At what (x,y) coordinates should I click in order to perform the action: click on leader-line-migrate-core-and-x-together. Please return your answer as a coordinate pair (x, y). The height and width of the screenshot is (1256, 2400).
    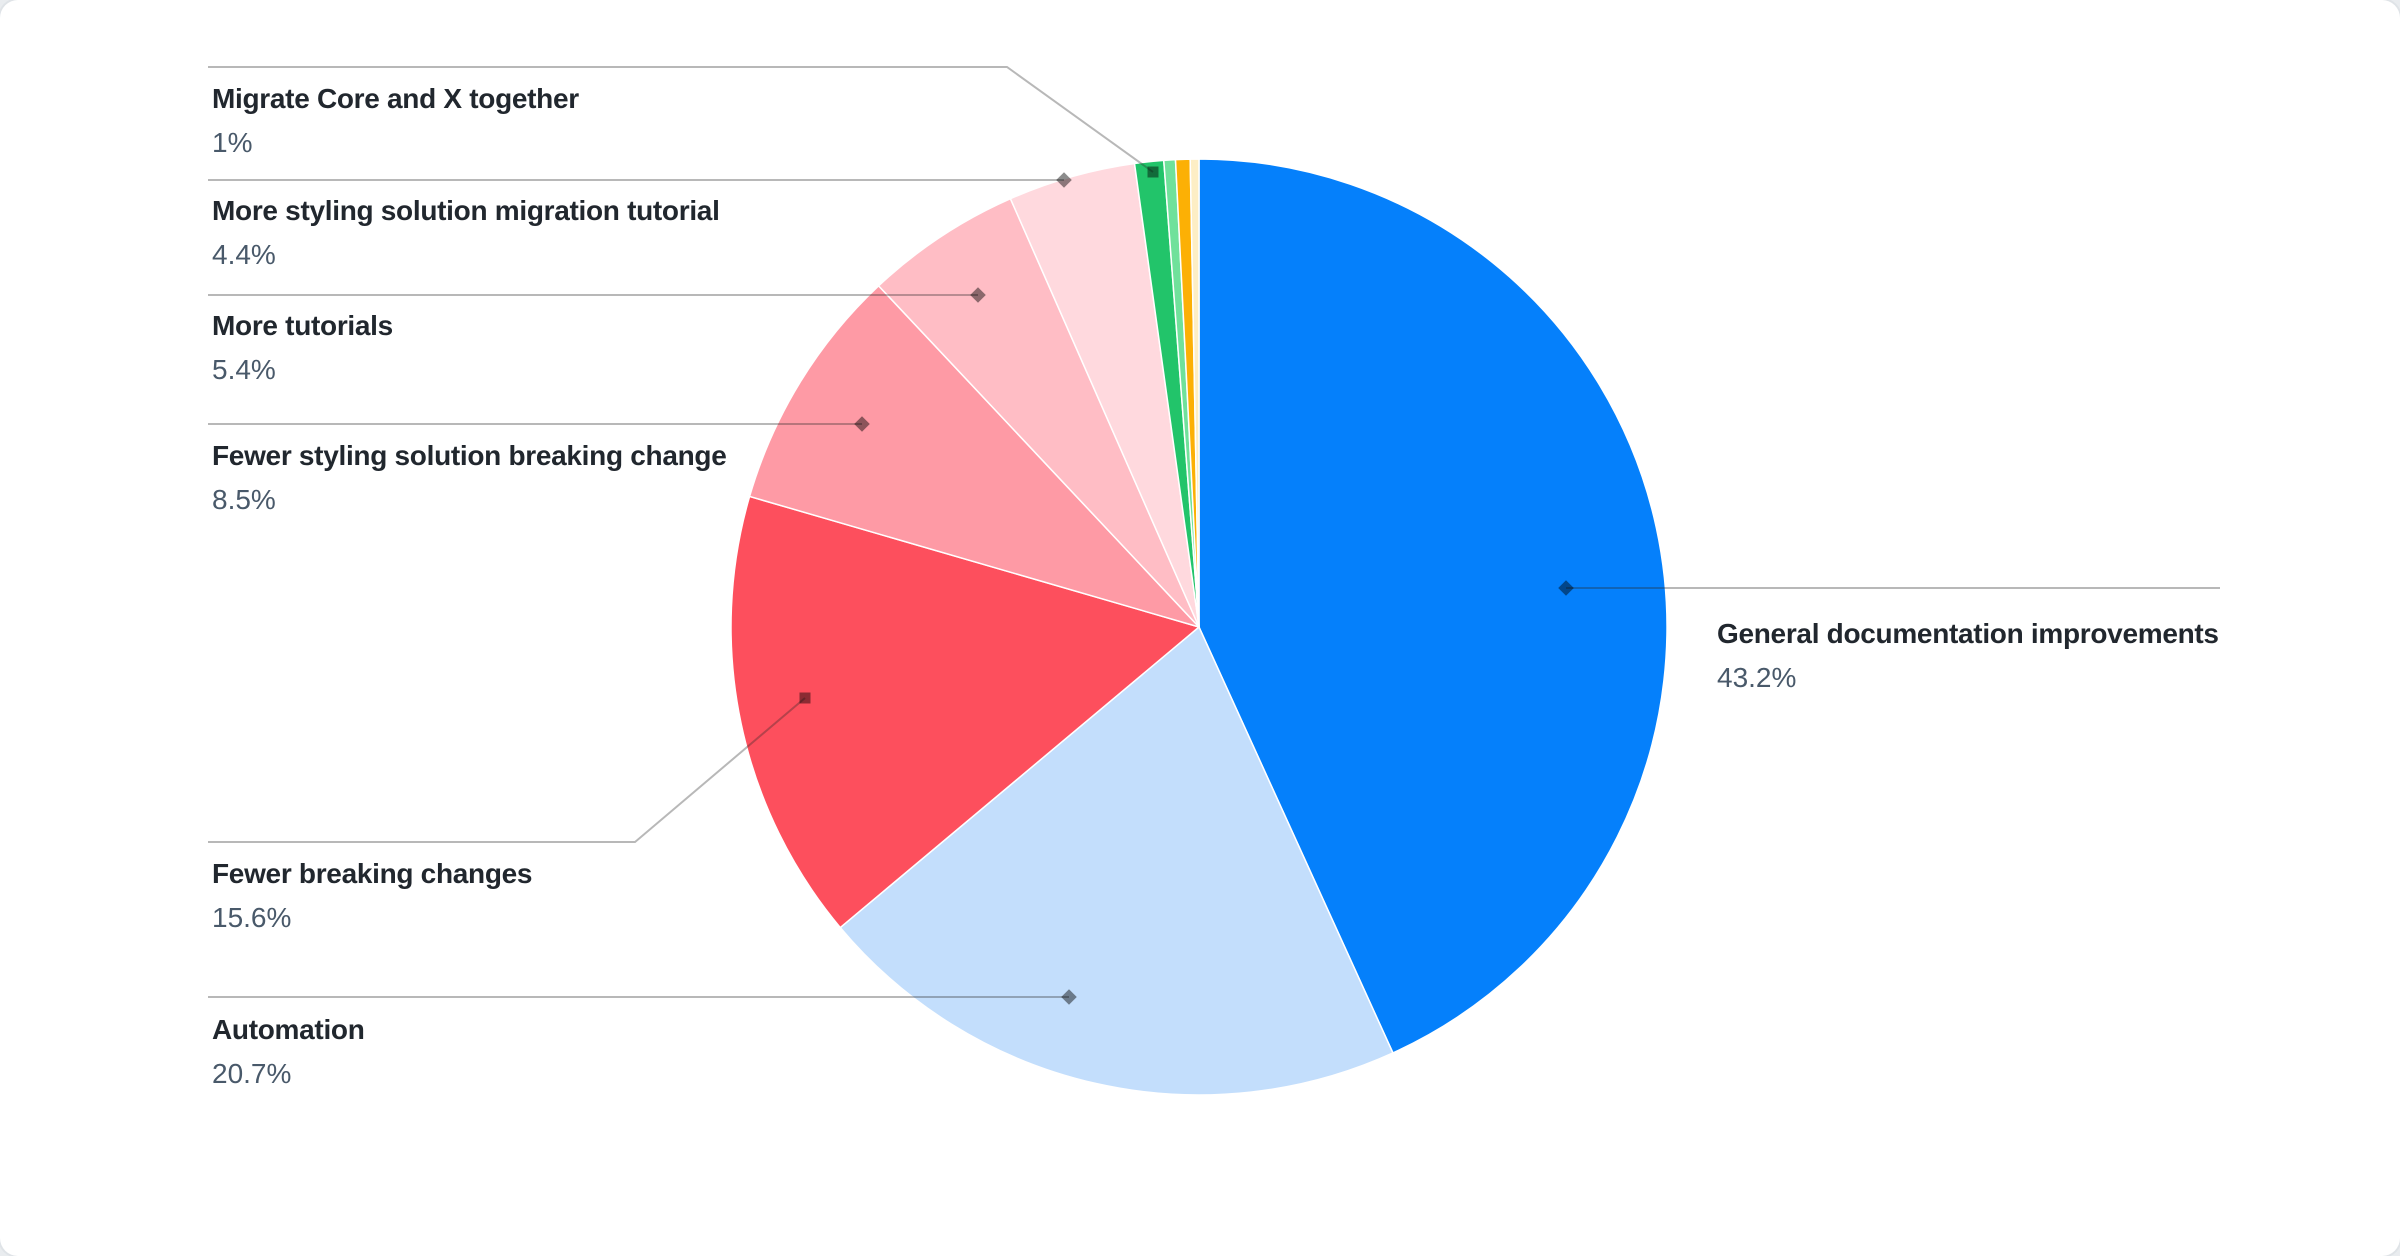
    Looking at the image, I should click on (681, 119).